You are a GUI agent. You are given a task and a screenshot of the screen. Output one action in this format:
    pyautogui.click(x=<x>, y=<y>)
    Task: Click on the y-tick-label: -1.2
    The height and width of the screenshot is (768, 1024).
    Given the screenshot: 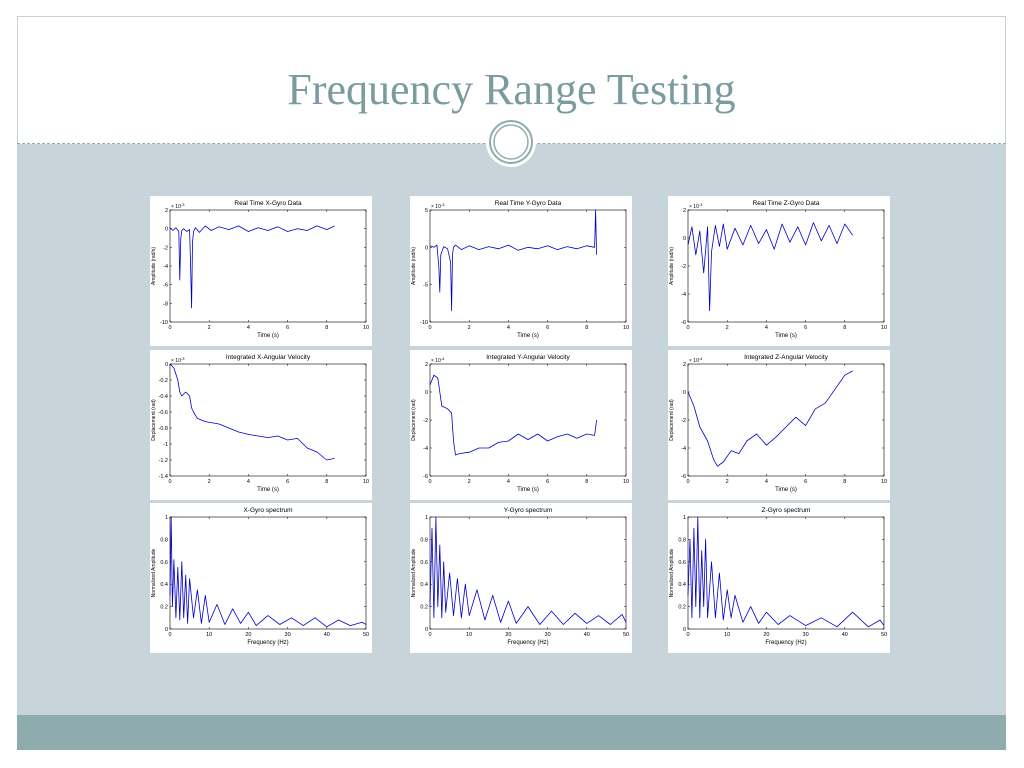 What is the action you would take?
    pyautogui.click(x=163, y=461)
    